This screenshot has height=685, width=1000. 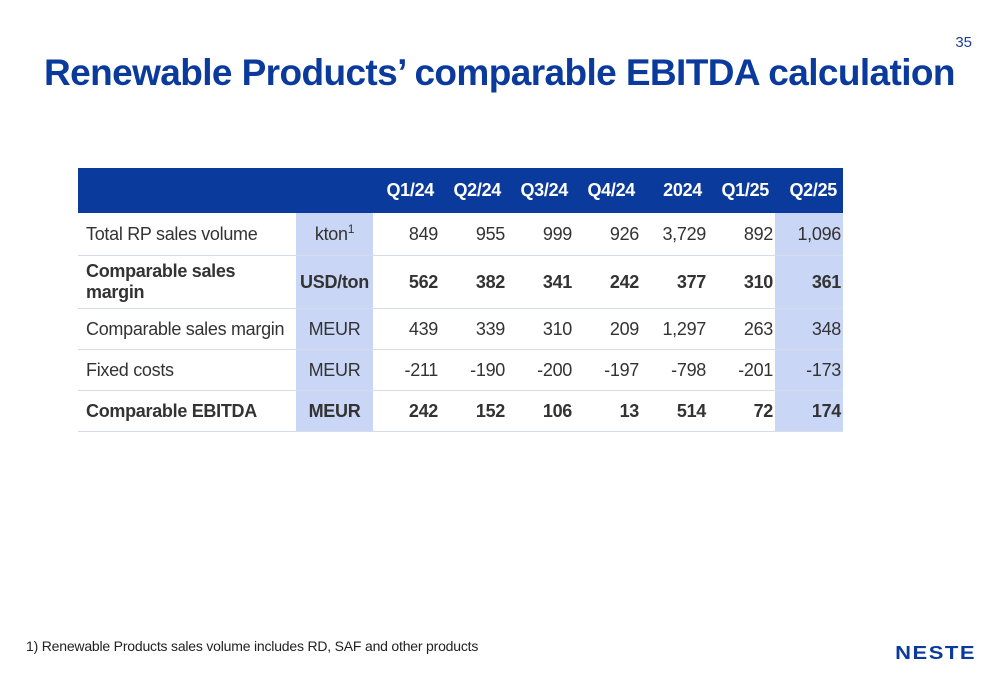 I want to click on header-cell: Q2/24, so click(x=473, y=190).